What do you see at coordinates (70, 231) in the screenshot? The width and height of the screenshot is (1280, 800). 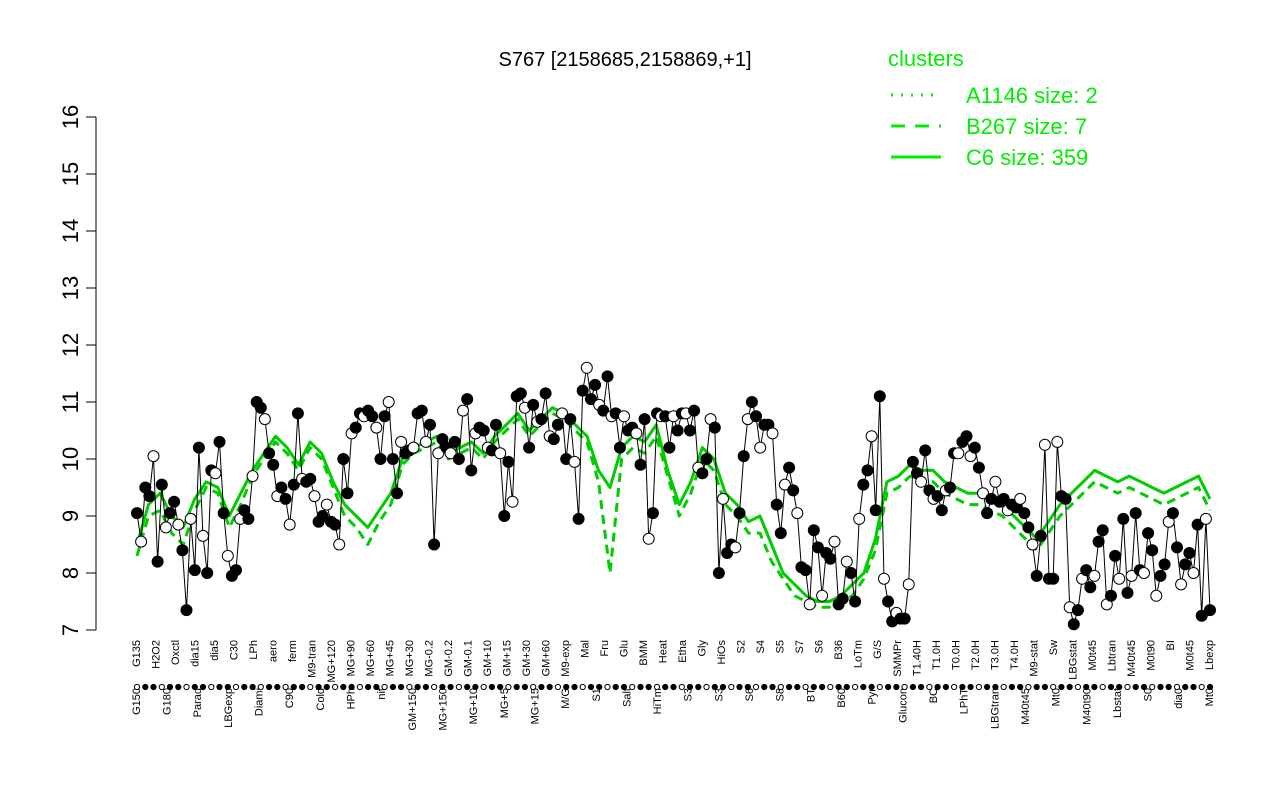 I see `y-tick-label: 14` at bounding box center [70, 231].